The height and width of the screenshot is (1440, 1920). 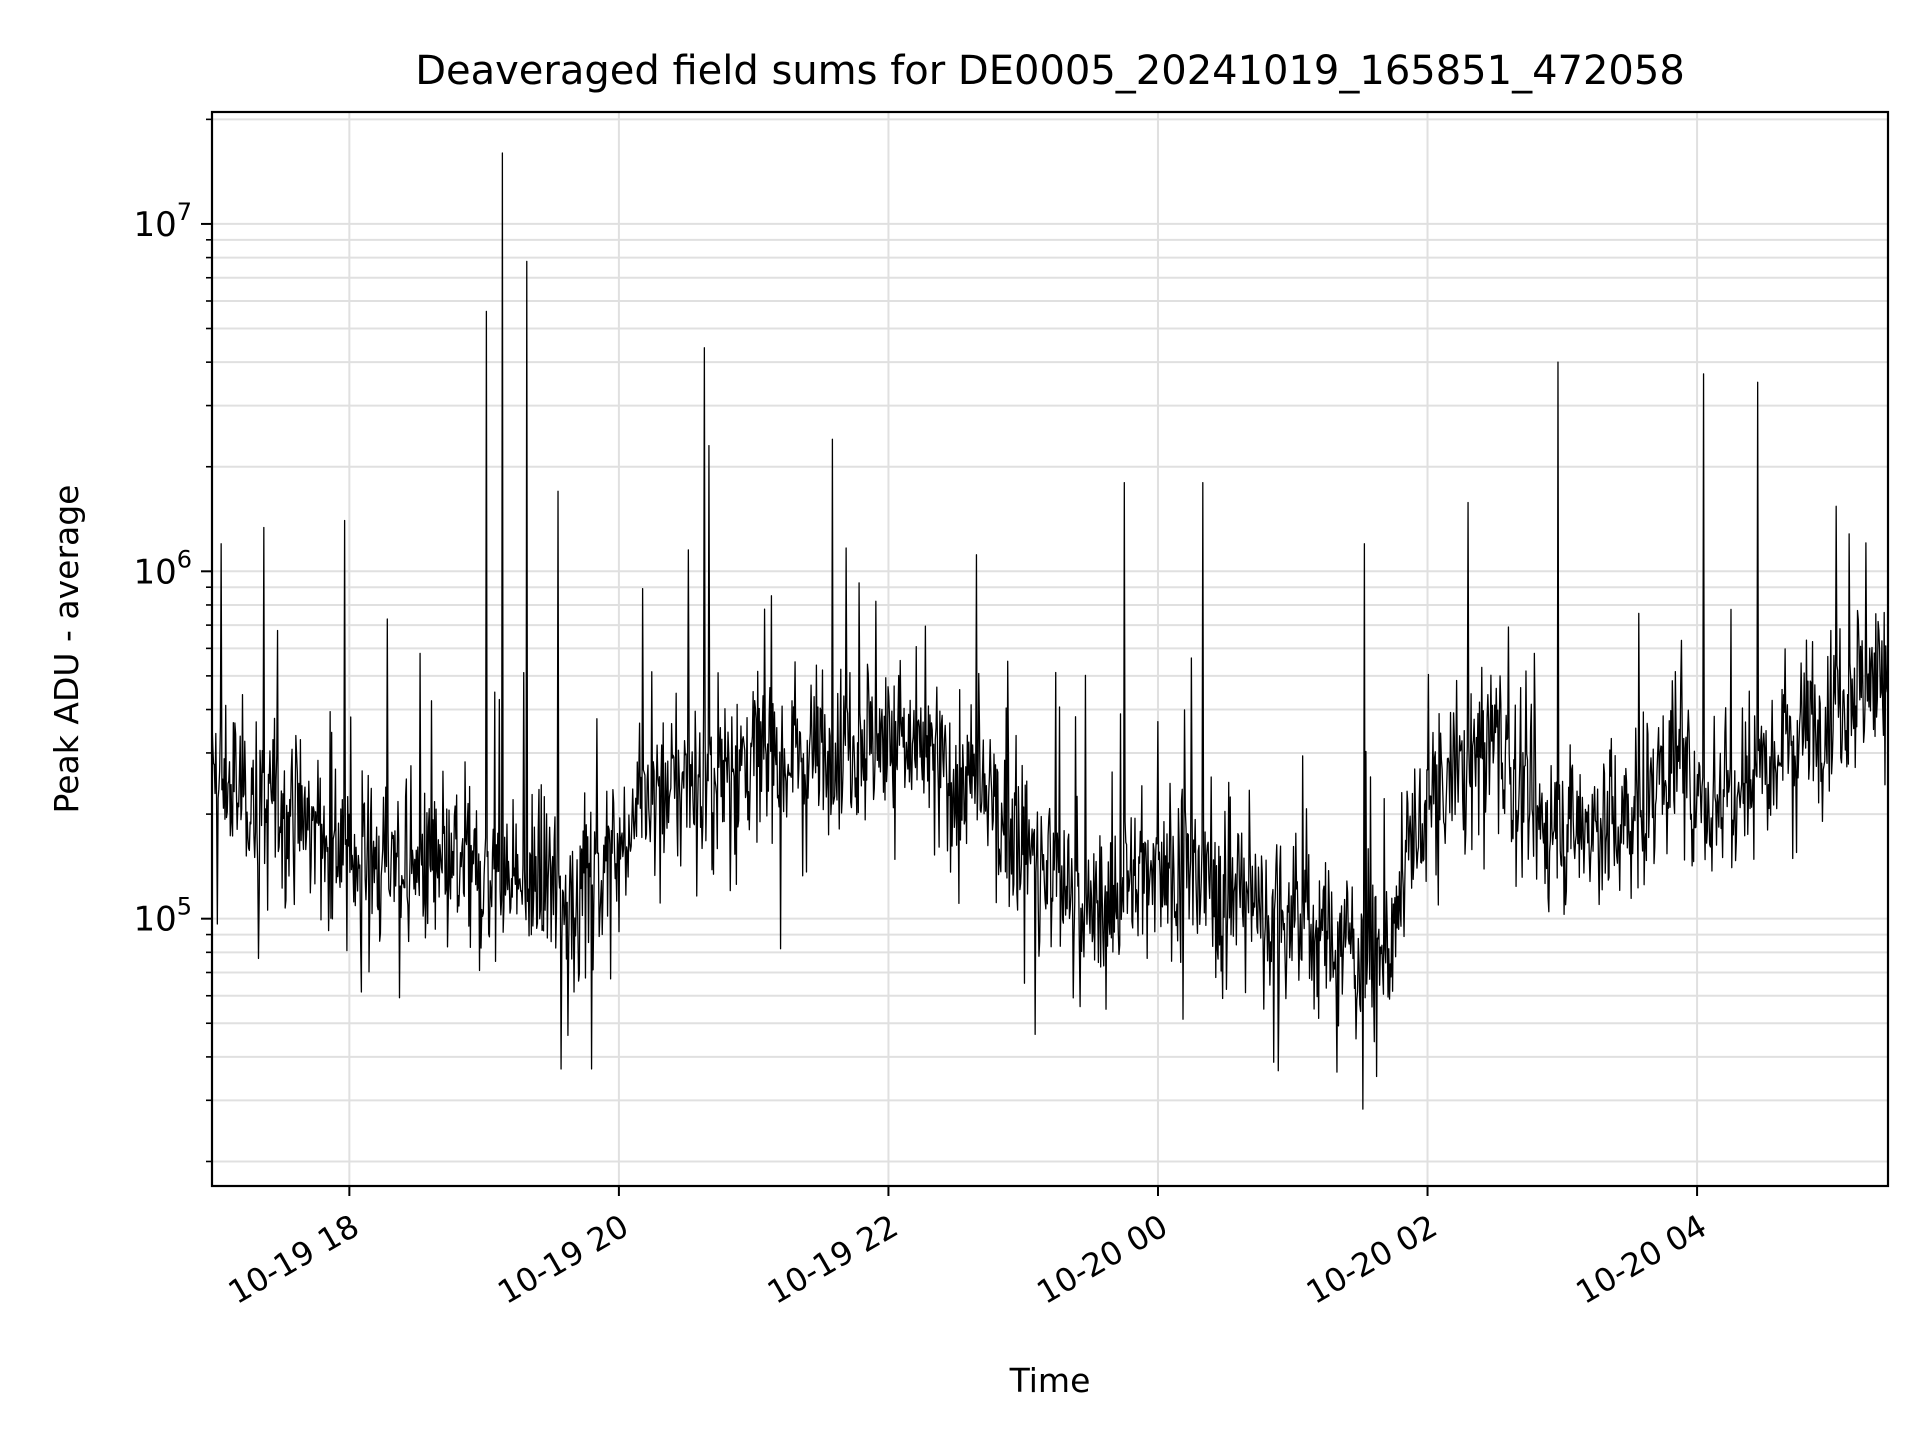 What do you see at coordinates (162, 221) in the screenshot?
I see `y-tick-label: 10⁷` at bounding box center [162, 221].